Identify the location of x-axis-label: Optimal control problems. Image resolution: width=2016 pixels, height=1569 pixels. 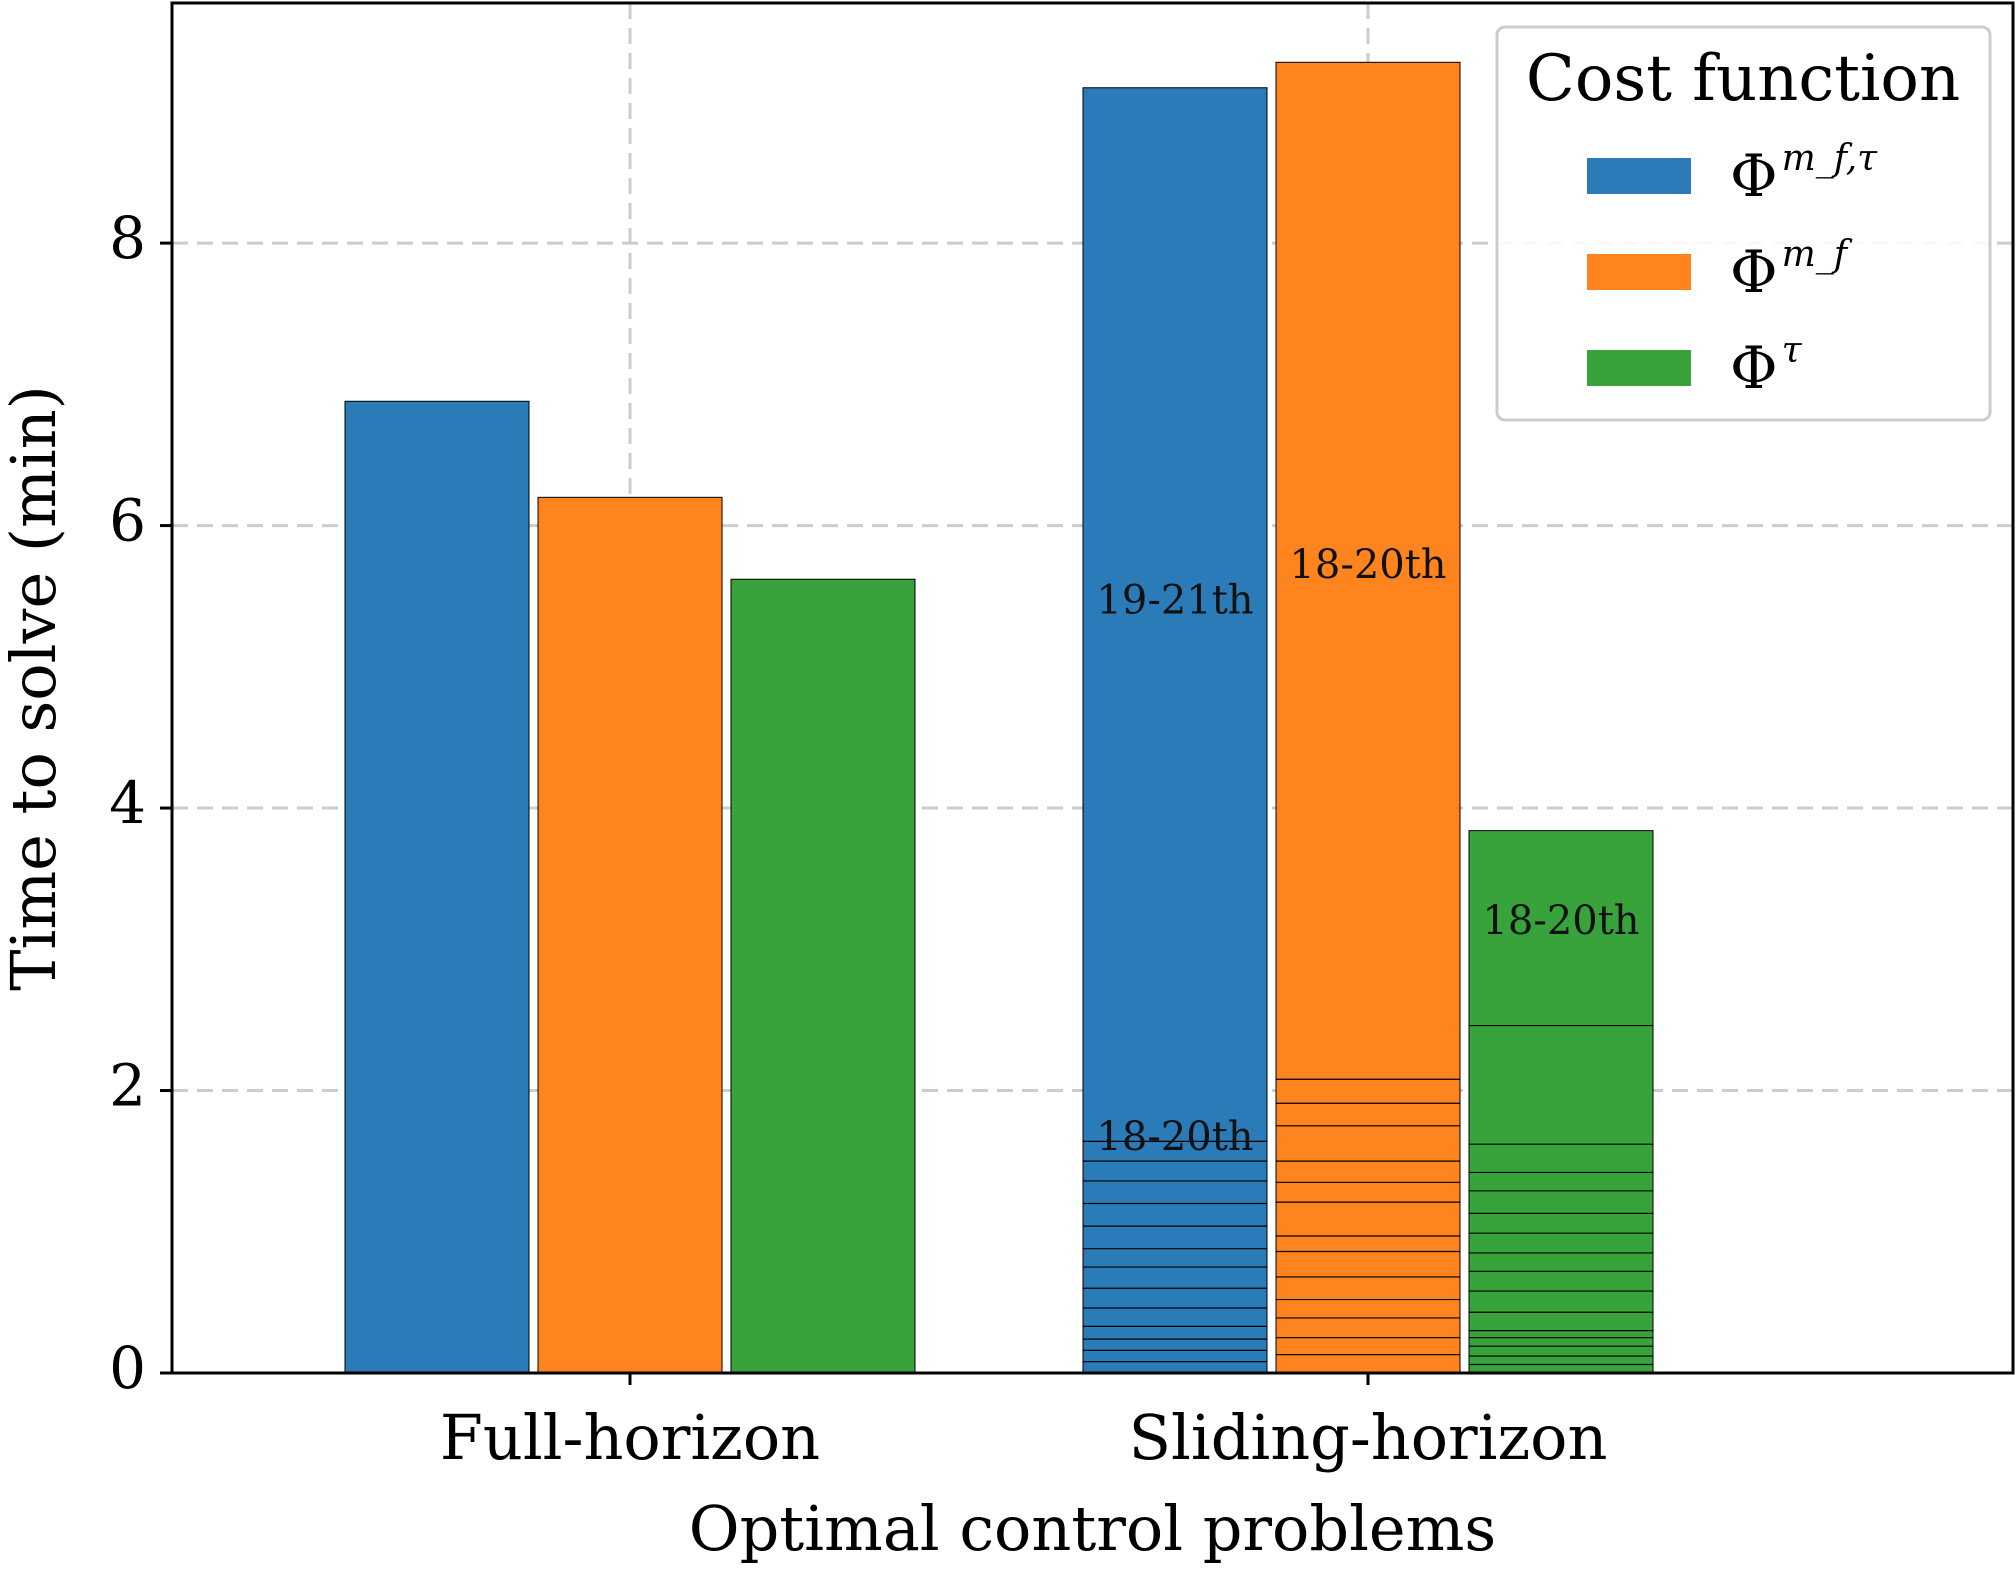
(1092, 1528).